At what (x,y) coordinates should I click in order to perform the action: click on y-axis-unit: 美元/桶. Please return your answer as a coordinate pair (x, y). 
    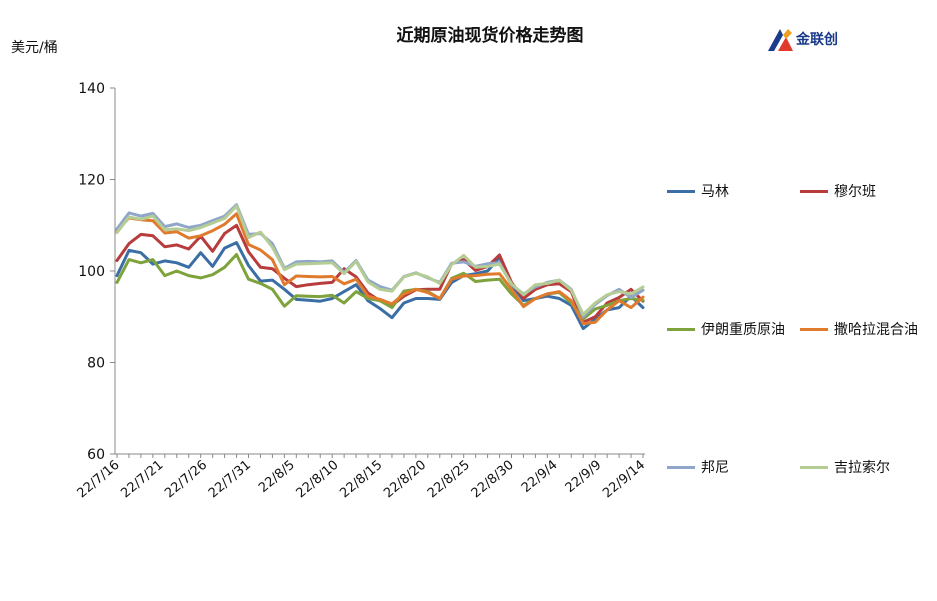
    Looking at the image, I should click on (34, 48).